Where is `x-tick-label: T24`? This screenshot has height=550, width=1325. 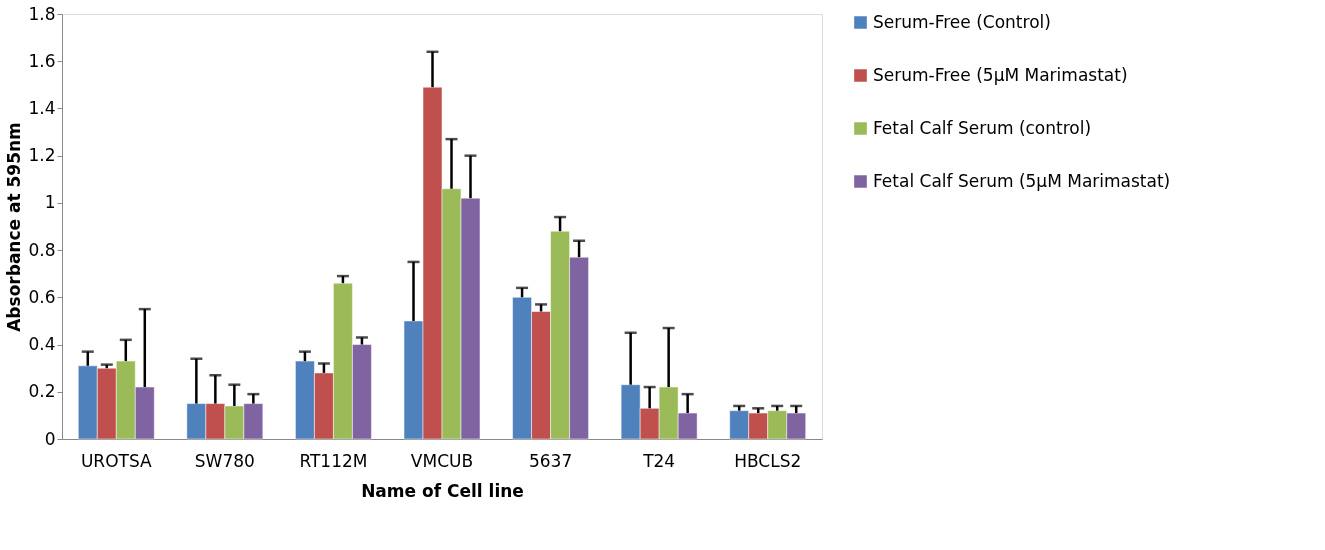 x-tick-label: T24 is located at coordinates (659, 460).